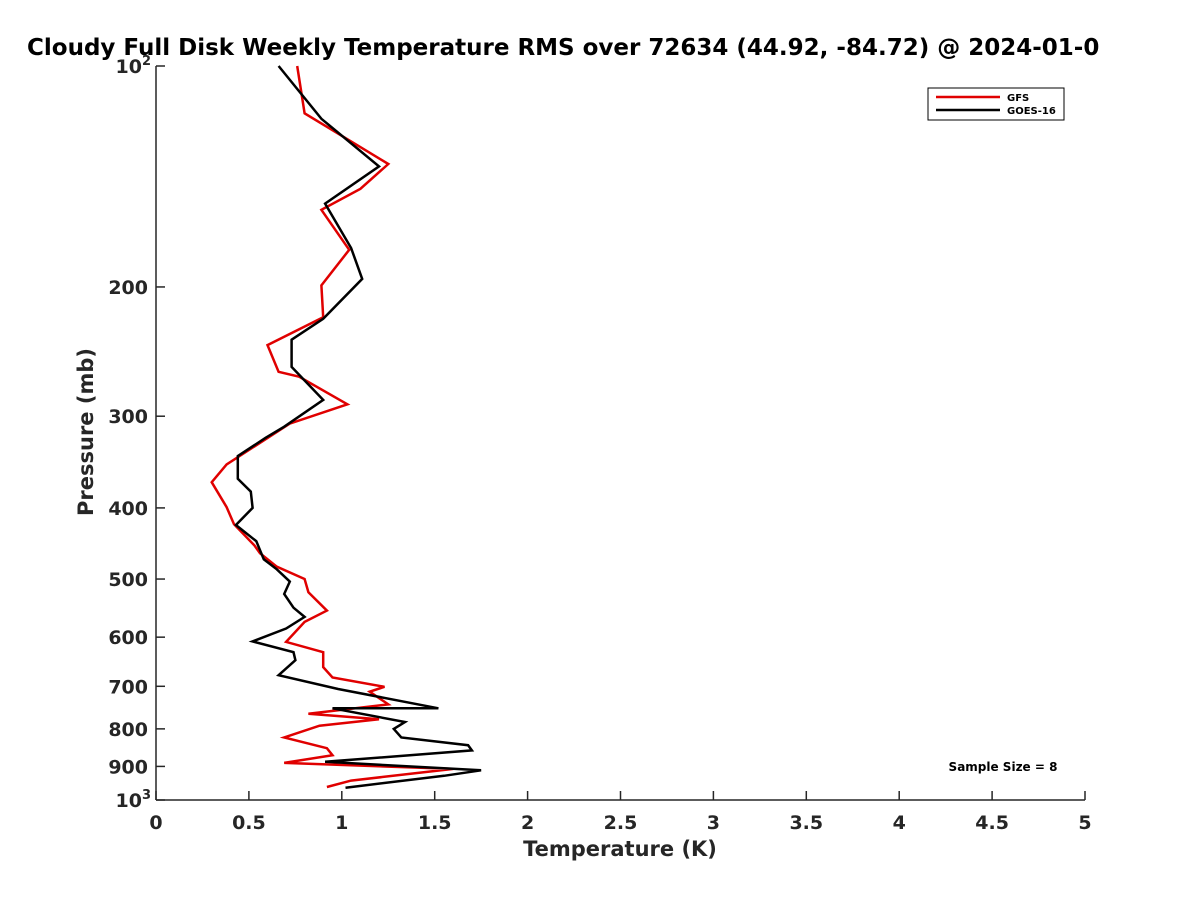 This screenshot has height=900, width=1200. I want to click on x-tick-label: 1, so click(341, 823).